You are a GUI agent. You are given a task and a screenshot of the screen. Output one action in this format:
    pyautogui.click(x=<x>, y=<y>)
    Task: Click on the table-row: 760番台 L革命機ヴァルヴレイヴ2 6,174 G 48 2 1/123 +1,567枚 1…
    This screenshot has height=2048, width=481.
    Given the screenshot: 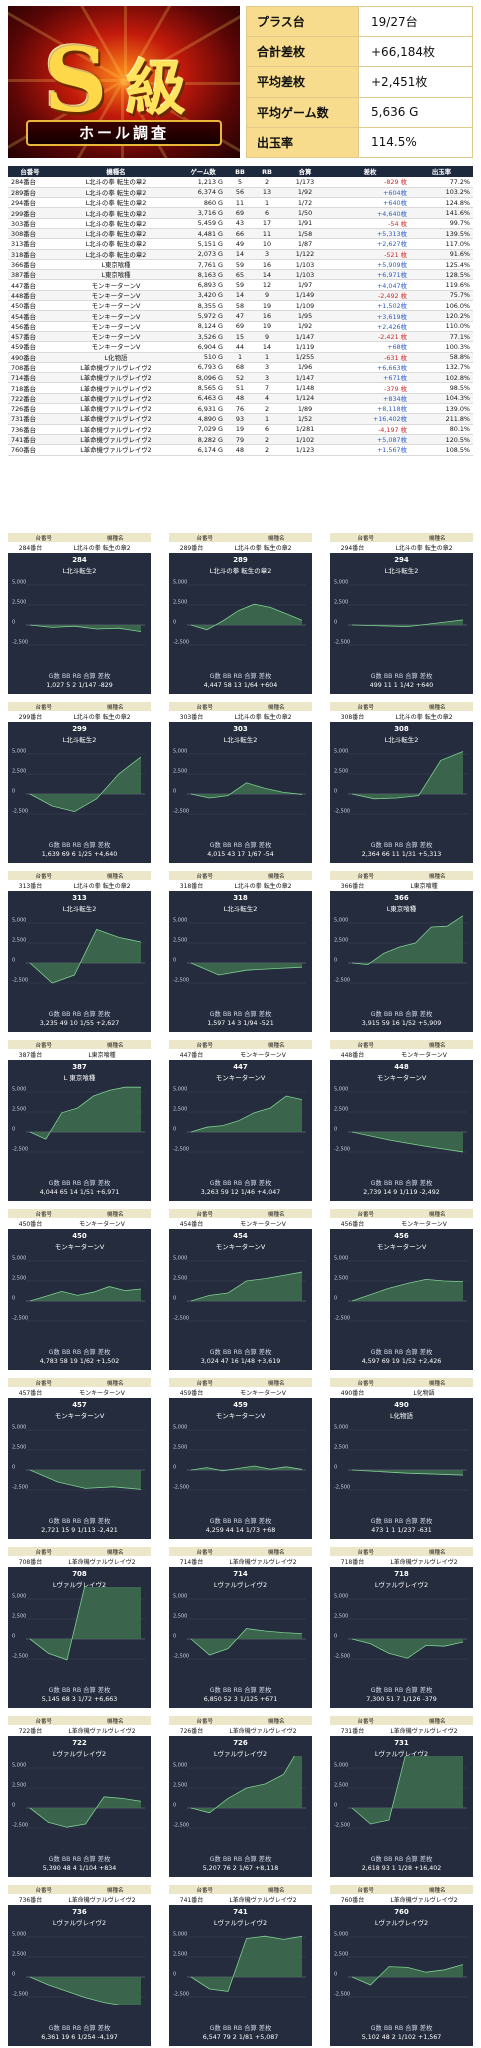 What is the action you would take?
    pyautogui.click(x=240, y=450)
    